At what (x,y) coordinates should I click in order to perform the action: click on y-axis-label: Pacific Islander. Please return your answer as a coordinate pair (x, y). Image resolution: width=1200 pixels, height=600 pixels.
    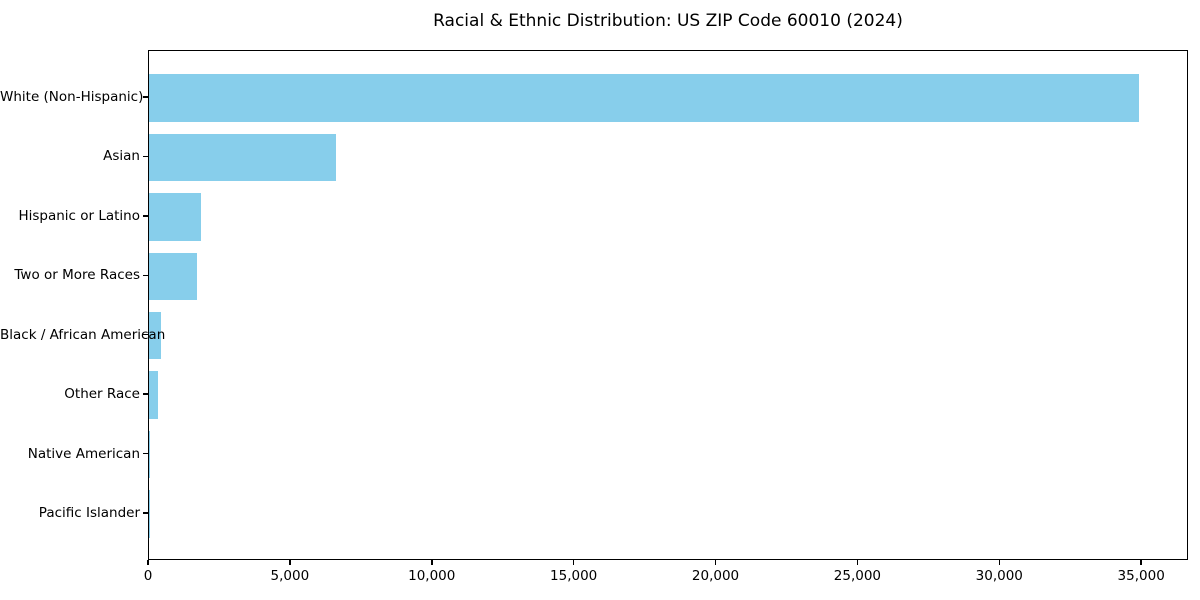
    Looking at the image, I should click on (89, 513).